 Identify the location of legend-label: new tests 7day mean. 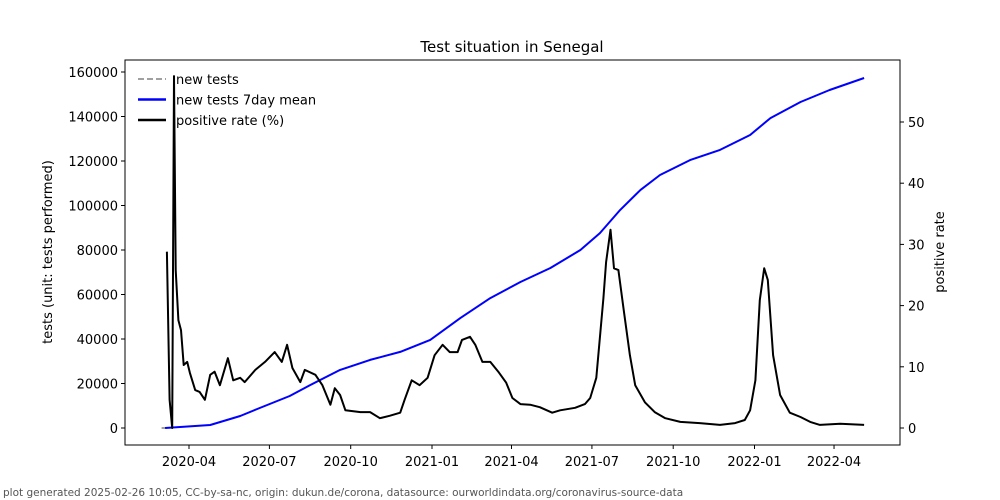
(246, 101).